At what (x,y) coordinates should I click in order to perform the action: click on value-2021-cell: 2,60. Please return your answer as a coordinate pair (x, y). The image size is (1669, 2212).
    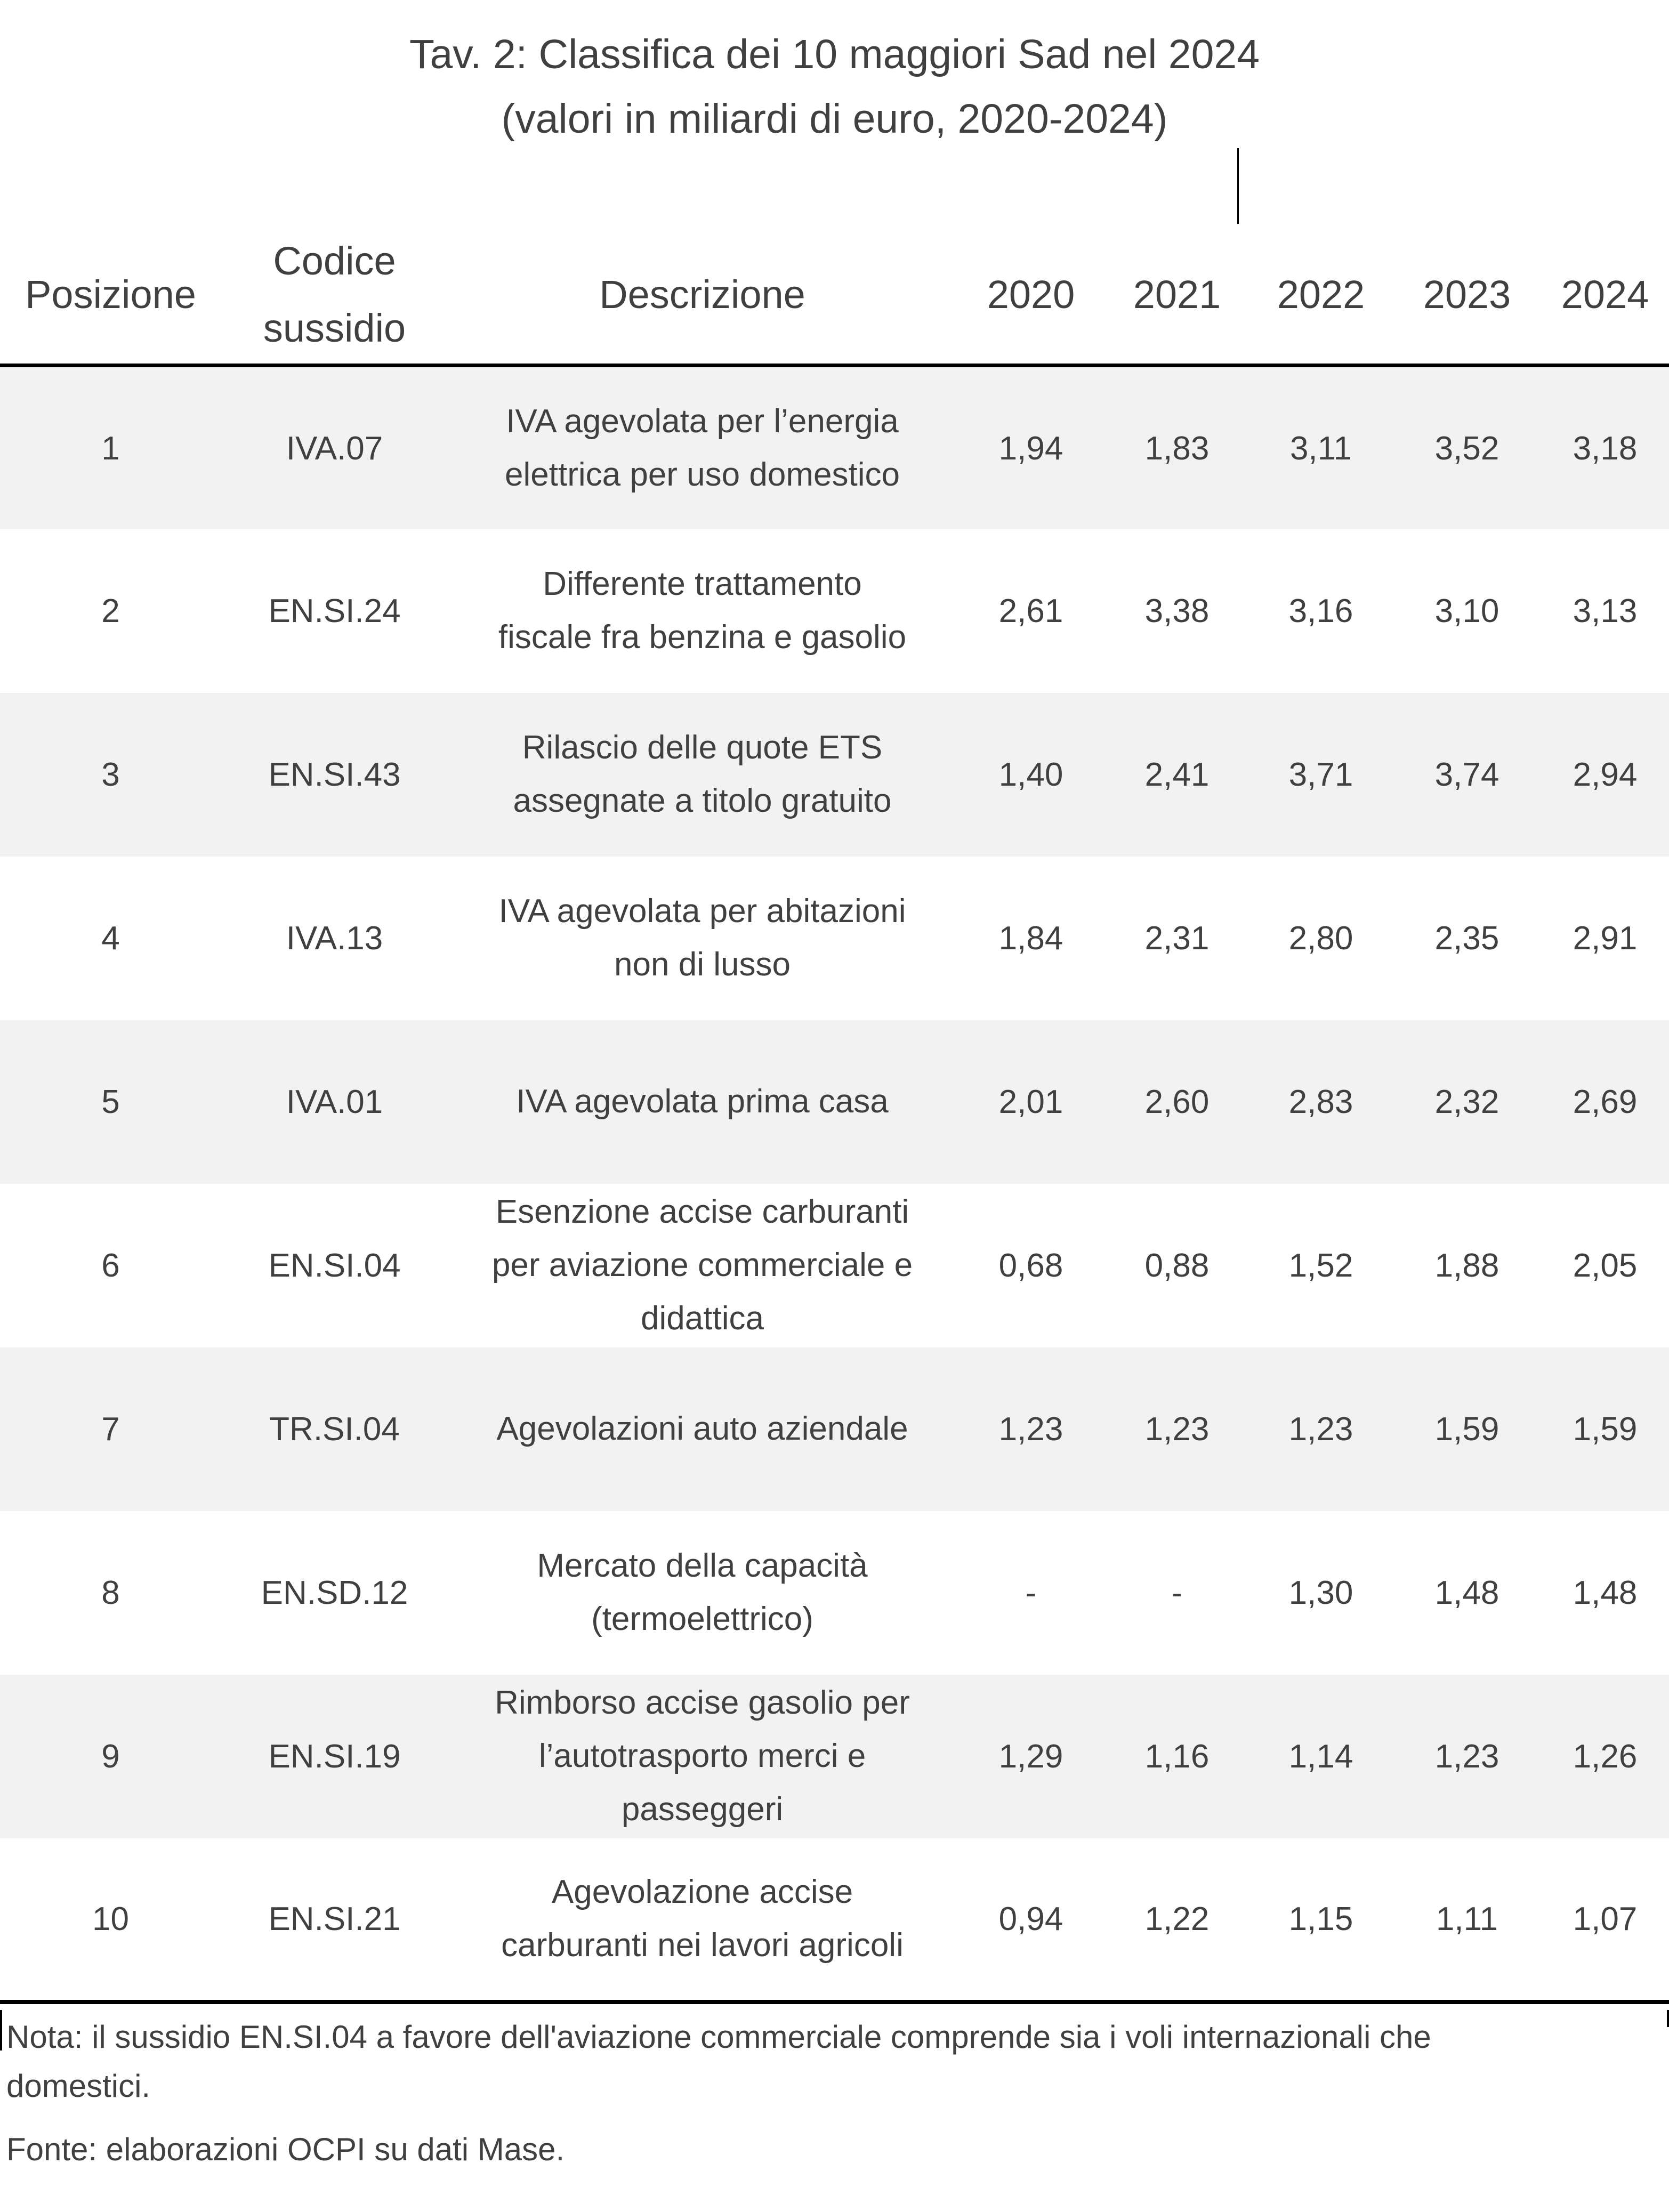
    Looking at the image, I should click on (1177, 1101).